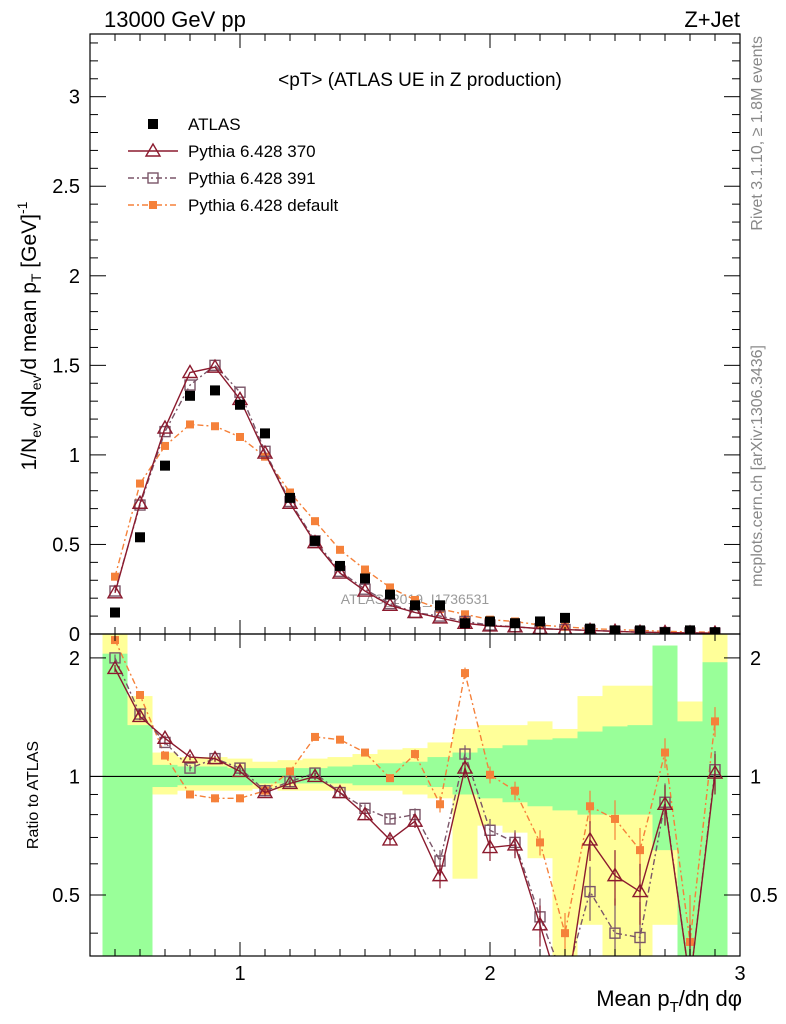  Describe the element at coordinates (29, 335) in the screenshot. I see `main-y-axis-label: 1/Nev dNev/d mean pT [GeV]-1` at that location.